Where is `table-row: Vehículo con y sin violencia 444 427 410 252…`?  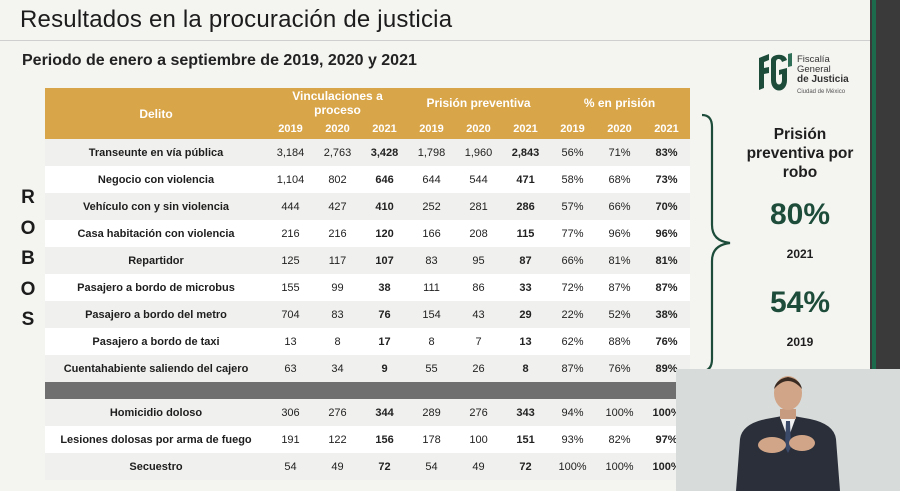
table-row: Vehículo con y sin violencia 444 427 410 252… is located at coordinates (368, 206).